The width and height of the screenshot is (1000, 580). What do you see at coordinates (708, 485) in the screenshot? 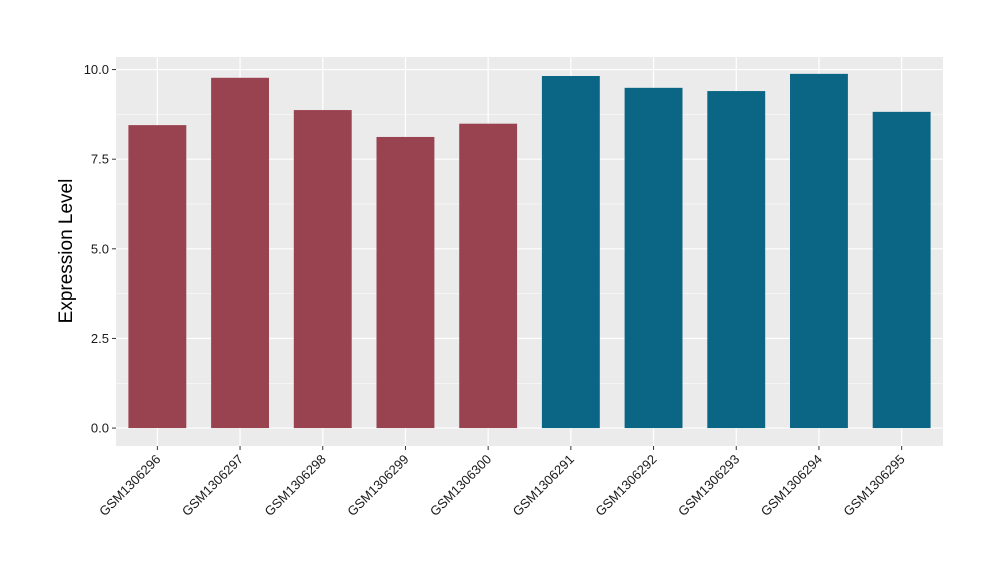
I see `x-tick-label: GSM1306293` at bounding box center [708, 485].